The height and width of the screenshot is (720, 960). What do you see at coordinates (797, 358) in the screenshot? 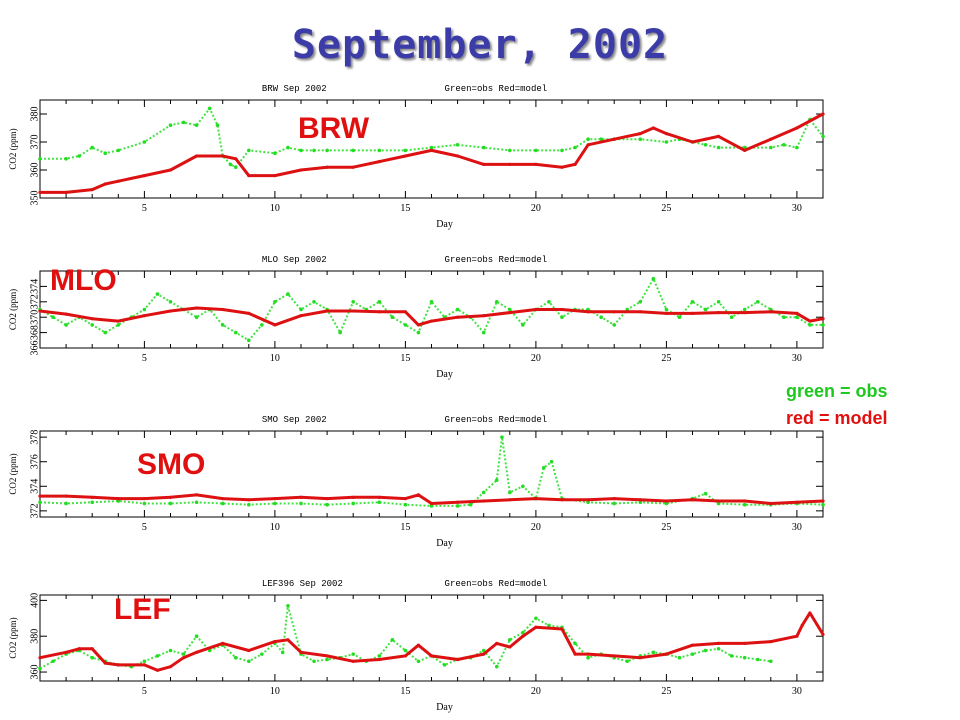
I see `mlo-x-tick-label: 30` at bounding box center [797, 358].